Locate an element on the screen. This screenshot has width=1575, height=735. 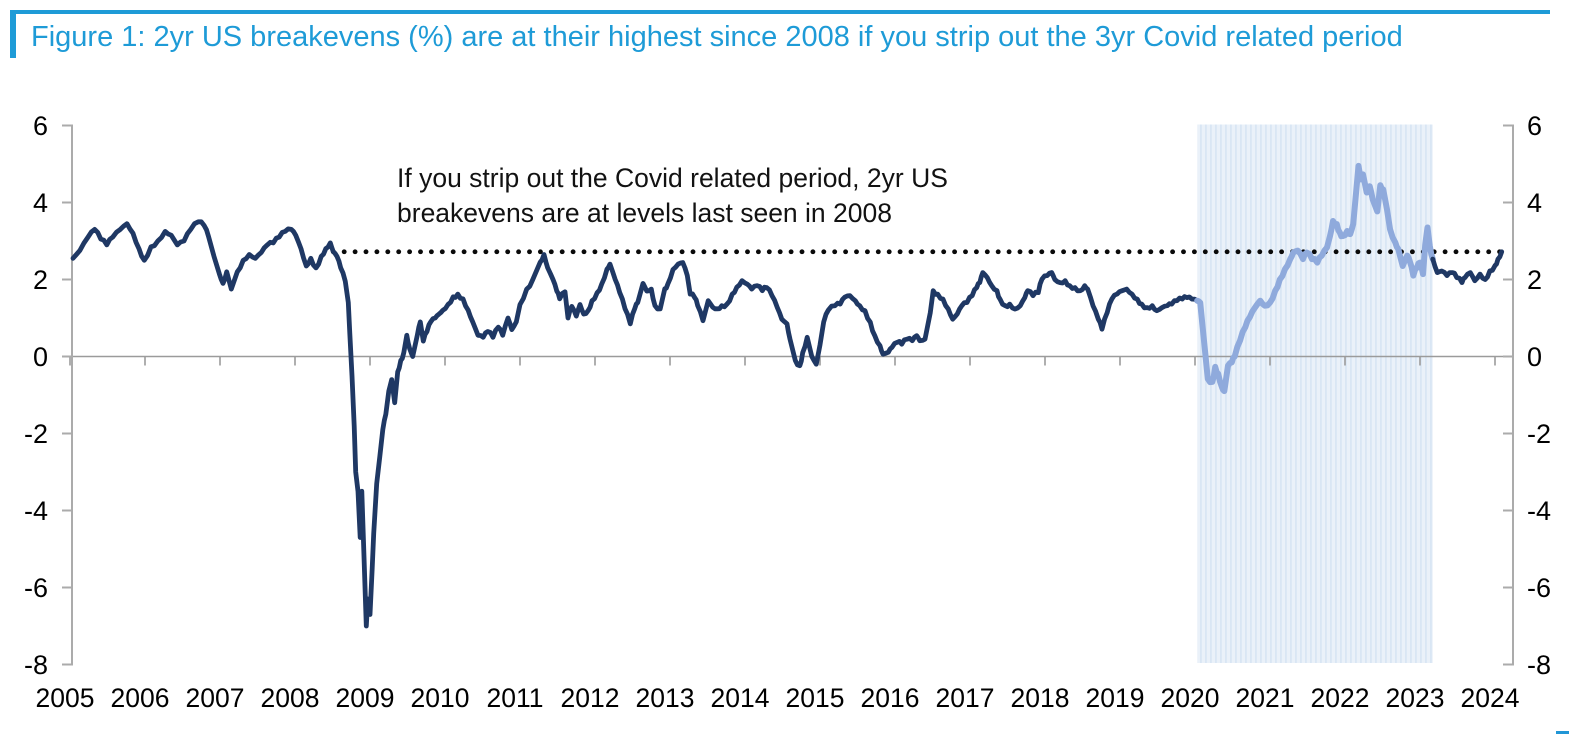
y-label-right-0: 0 is located at coordinates (1534, 357).